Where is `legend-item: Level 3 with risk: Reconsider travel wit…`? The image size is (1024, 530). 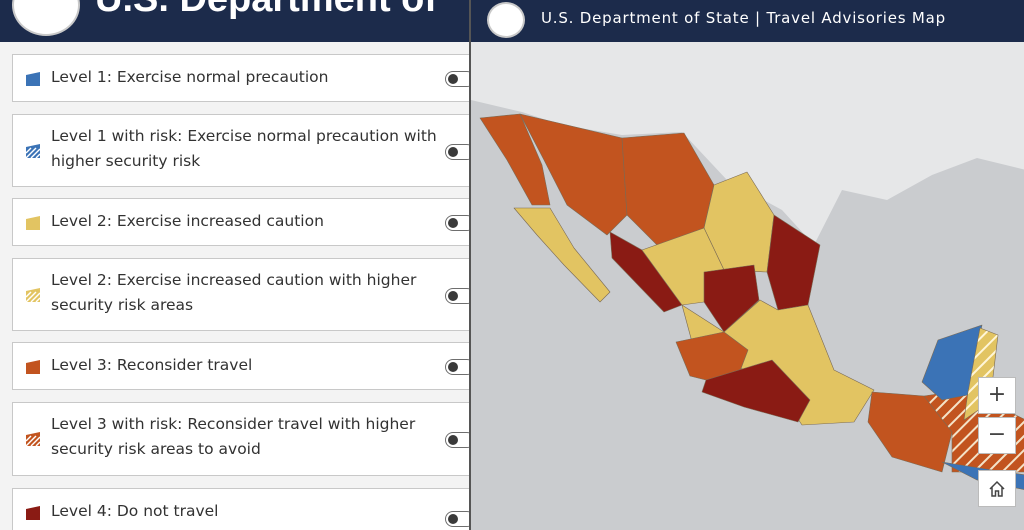 legend-item: Level 3 with risk: Reconsider travel wit… is located at coordinates (240, 439).